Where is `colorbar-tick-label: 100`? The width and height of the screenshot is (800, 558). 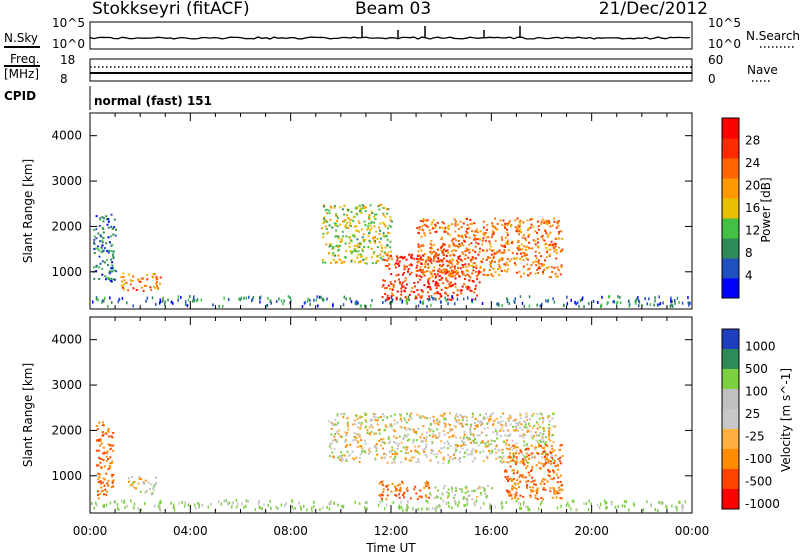
colorbar-tick-label: 100 is located at coordinates (756, 391).